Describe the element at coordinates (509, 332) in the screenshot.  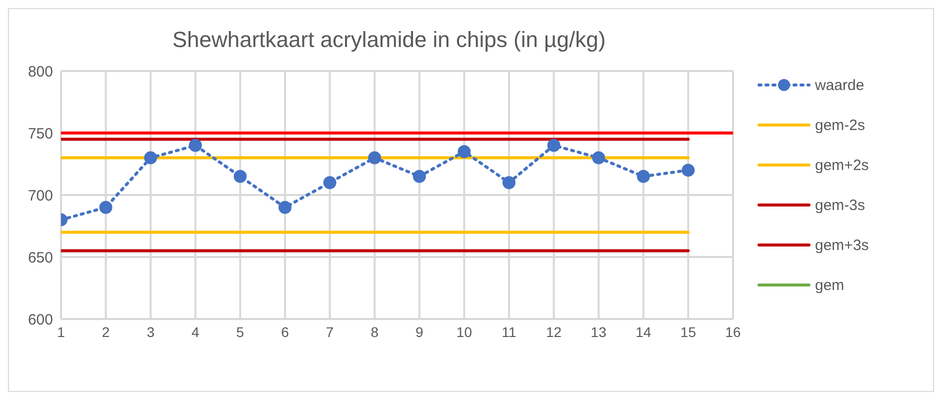
I see `x-tick-label: 11` at that location.